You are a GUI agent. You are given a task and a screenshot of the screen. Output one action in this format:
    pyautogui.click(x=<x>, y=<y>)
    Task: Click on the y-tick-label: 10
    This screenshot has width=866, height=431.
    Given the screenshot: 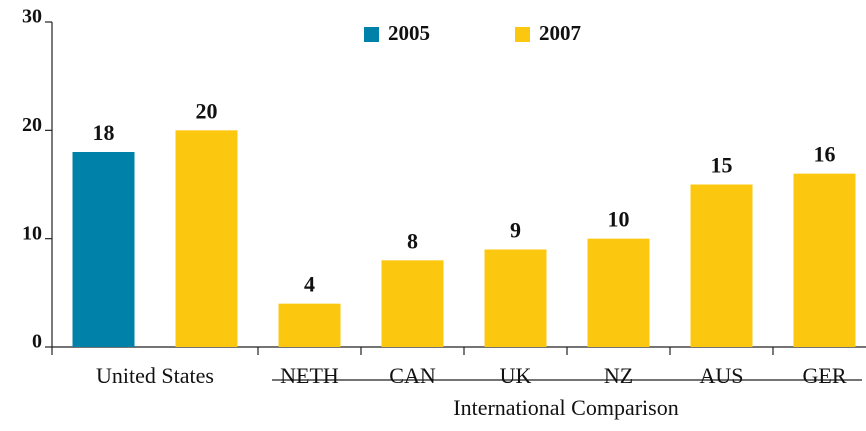 What is the action you would take?
    pyautogui.click(x=32, y=233)
    